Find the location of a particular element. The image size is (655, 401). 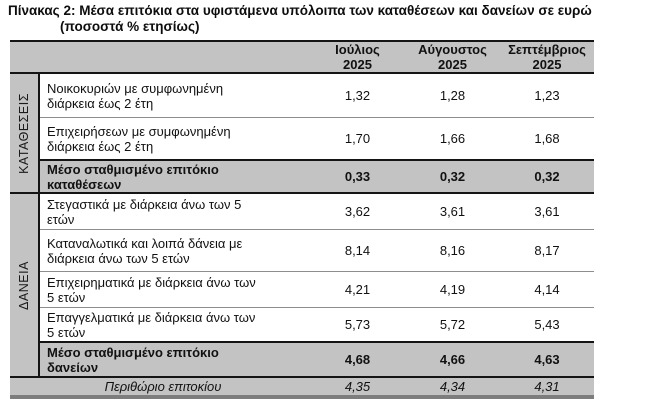

value-cell: 1,68 is located at coordinates (547, 138).